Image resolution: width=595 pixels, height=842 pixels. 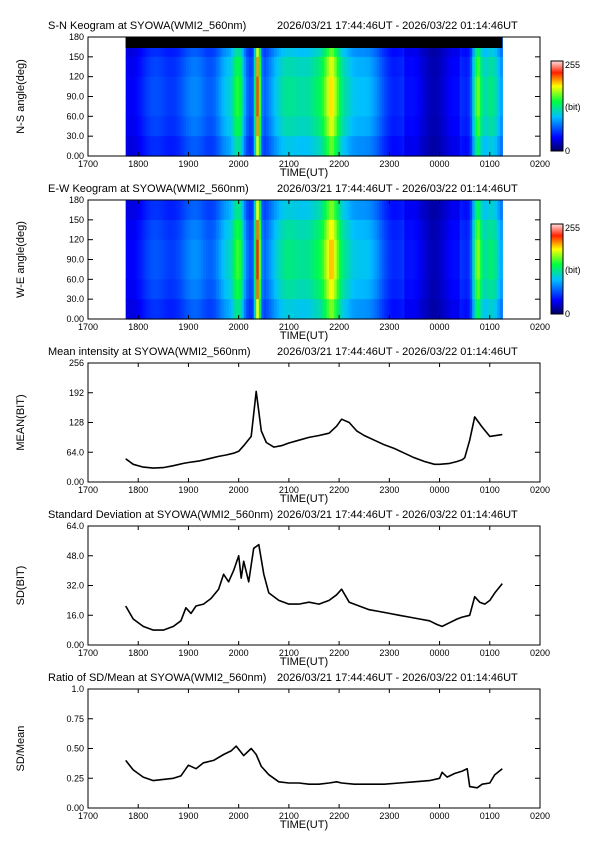 I want to click on y-tick-label: 60.0, so click(x=75, y=116).